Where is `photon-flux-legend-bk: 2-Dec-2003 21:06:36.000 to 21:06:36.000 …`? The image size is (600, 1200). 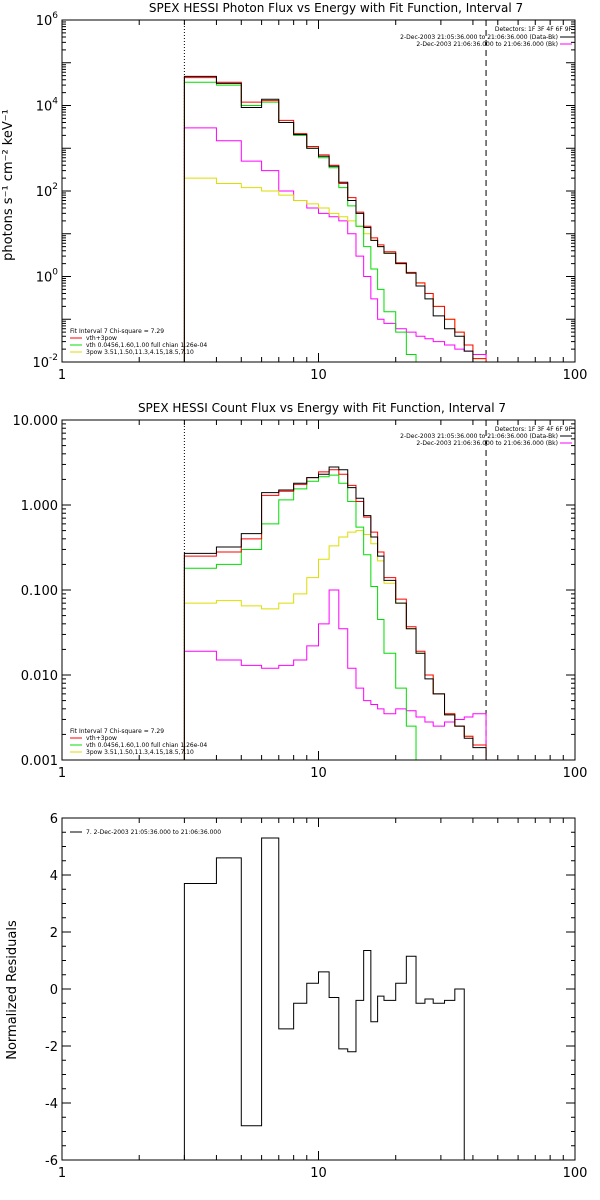
photon-flux-legend-bk: 2-Dec-2003 21:06:36.000 to 21:06:36.000 … is located at coordinates (487, 44).